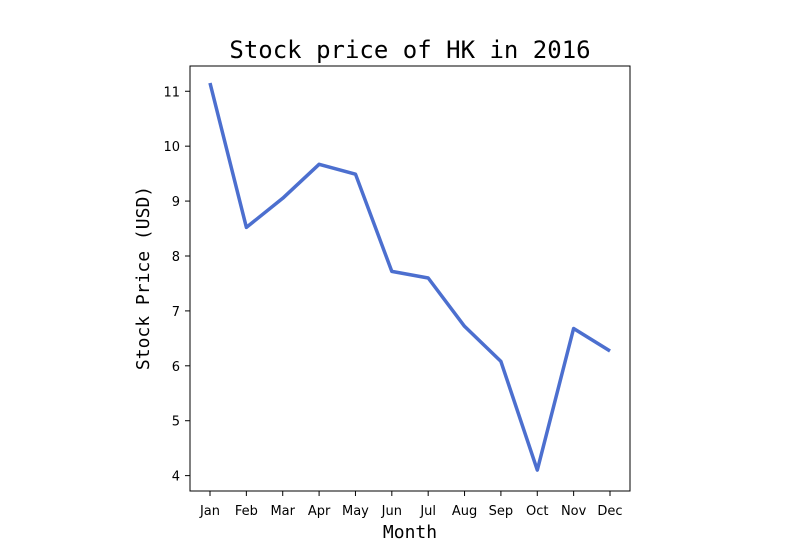  I want to click on x-tick-label: Jul, so click(427, 511).